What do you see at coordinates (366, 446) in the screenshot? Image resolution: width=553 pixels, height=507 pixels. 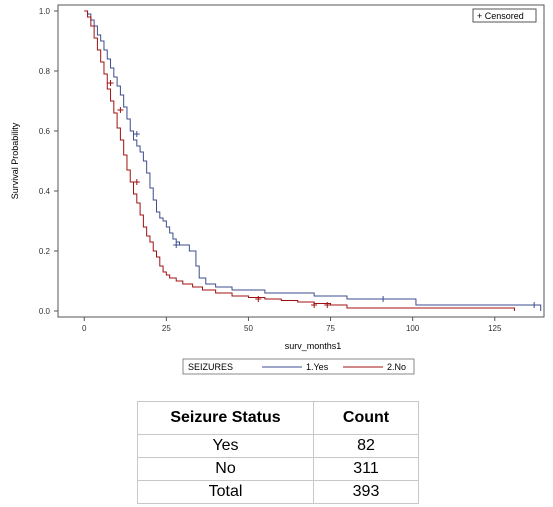 I see `row-count: 82` at bounding box center [366, 446].